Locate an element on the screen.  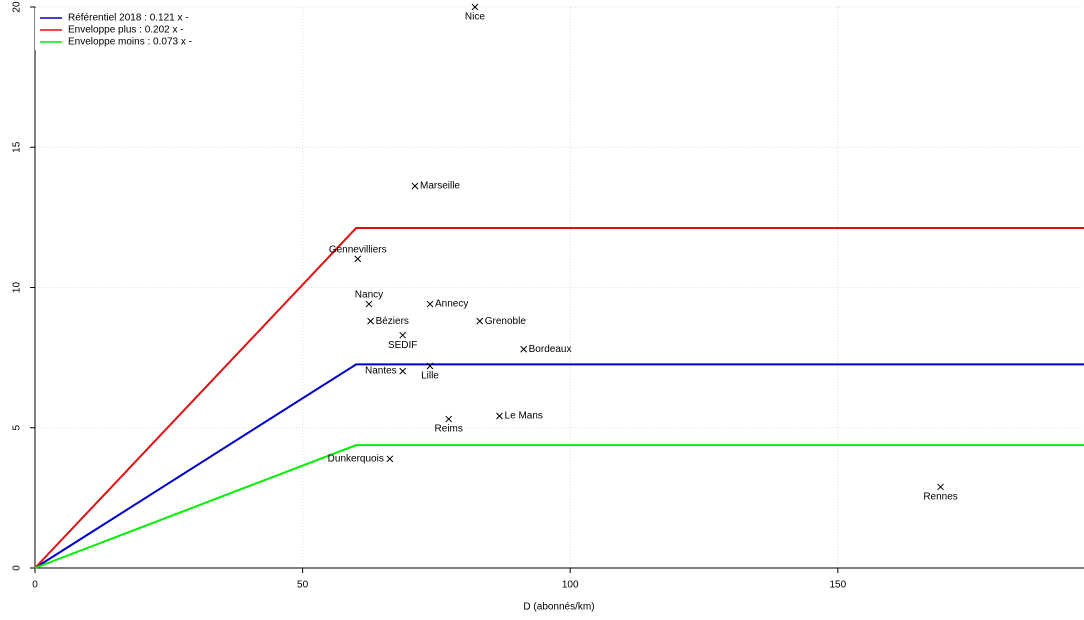
x-tick-label: 0 is located at coordinates (35, 585).